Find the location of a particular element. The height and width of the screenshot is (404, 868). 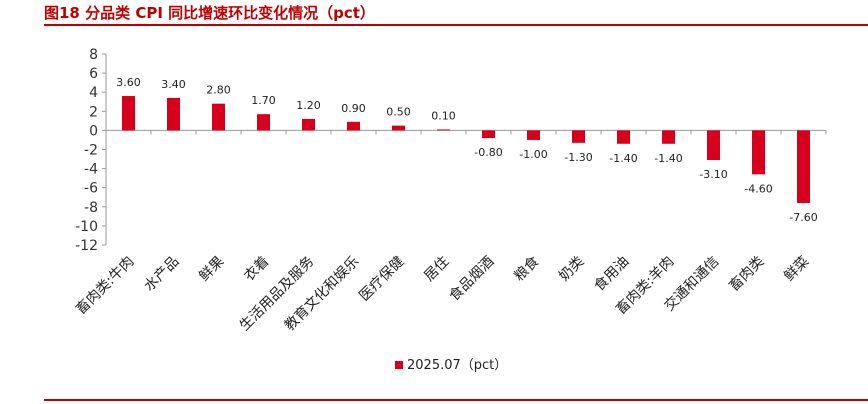

legend-swatch is located at coordinates (399, 365).